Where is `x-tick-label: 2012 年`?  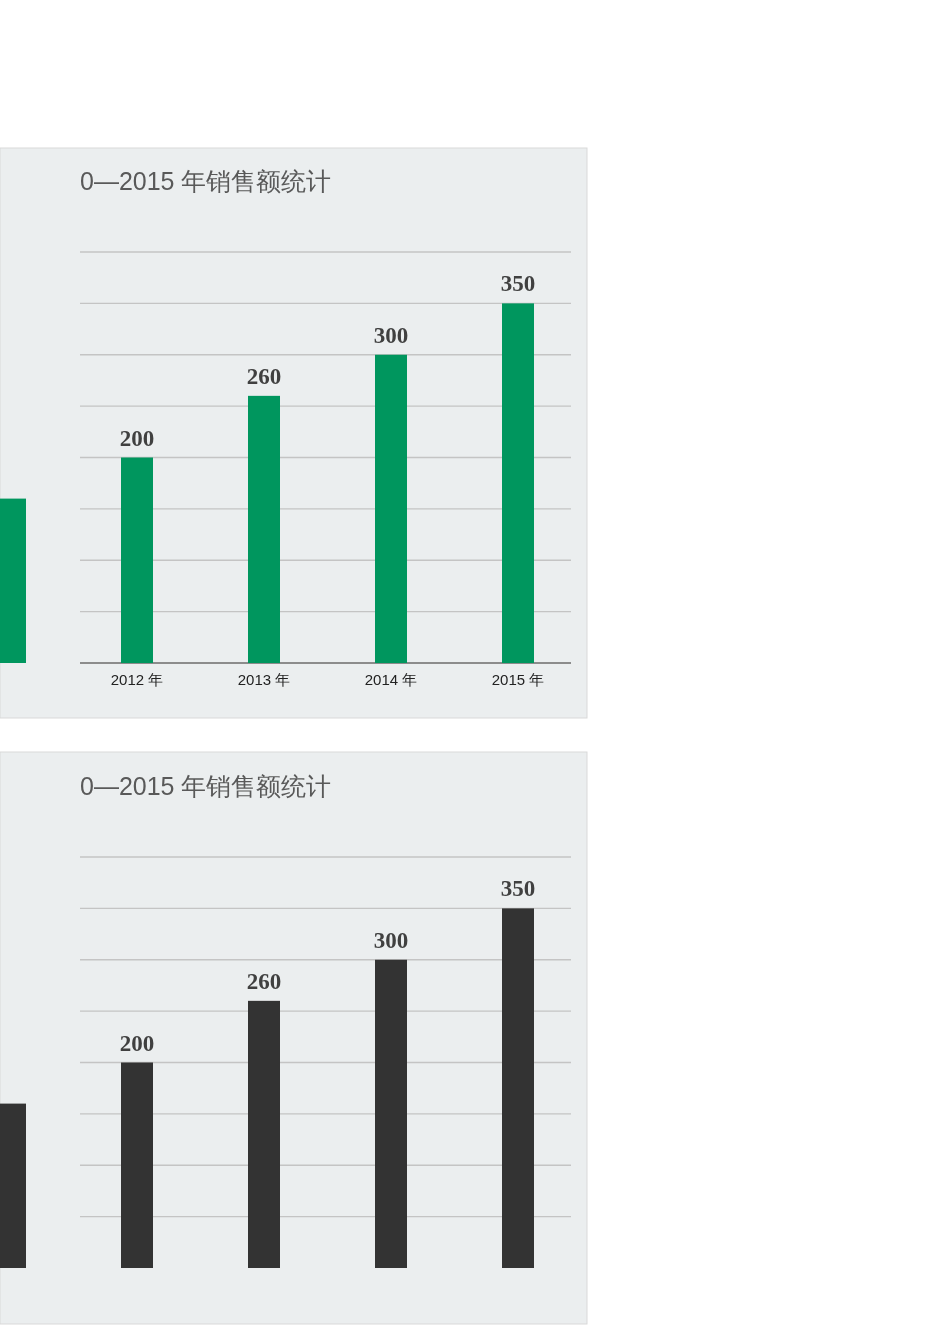
x-tick-label: 2012 年 is located at coordinates (137, 679).